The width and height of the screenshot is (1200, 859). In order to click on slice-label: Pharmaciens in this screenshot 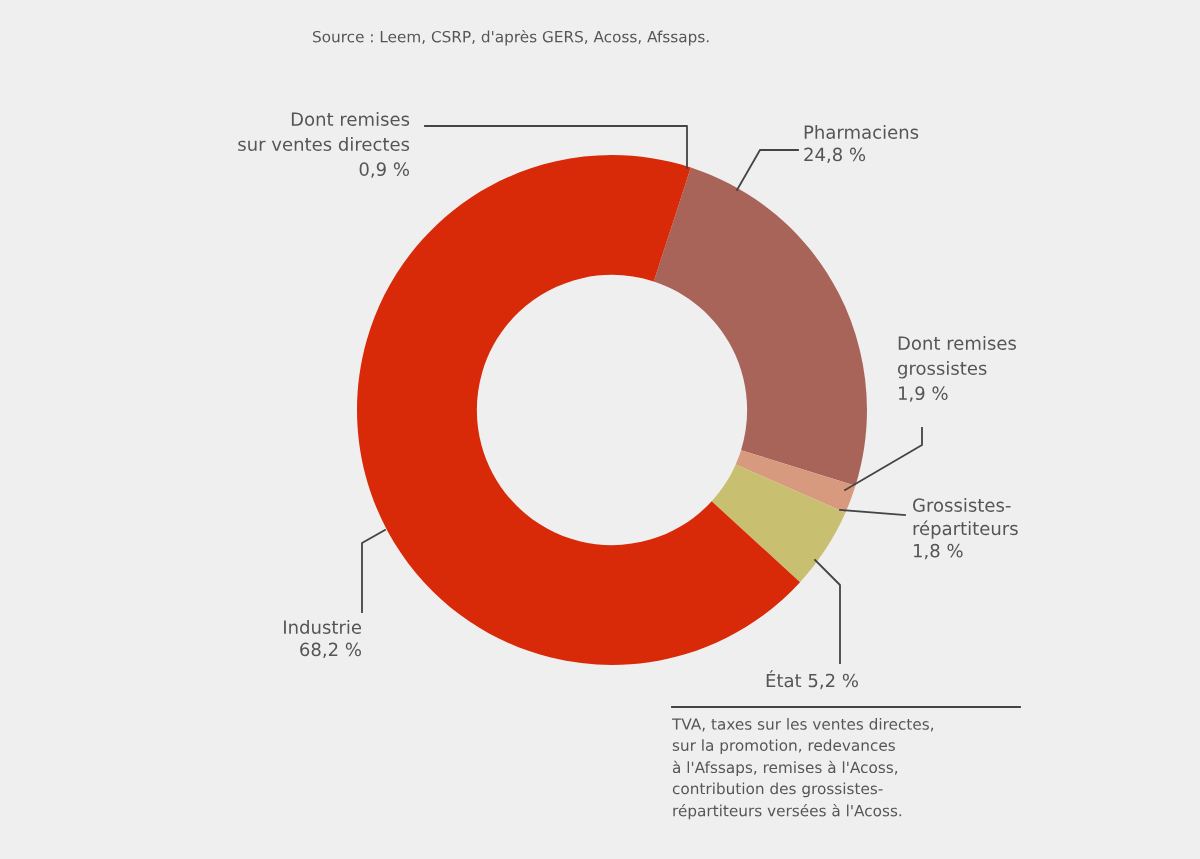, I will do `click(861, 132)`.